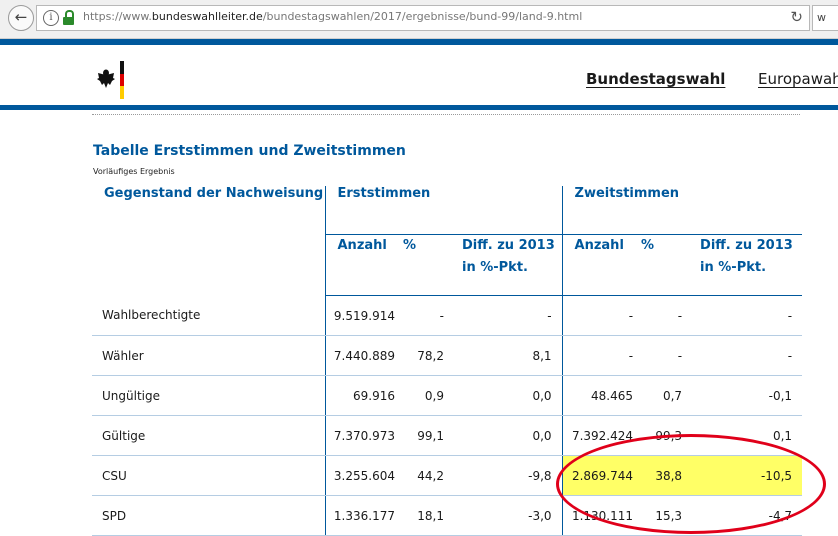 This screenshot has height=536, width=838. I want to click on erst-pct: 78,2, so click(426, 355).